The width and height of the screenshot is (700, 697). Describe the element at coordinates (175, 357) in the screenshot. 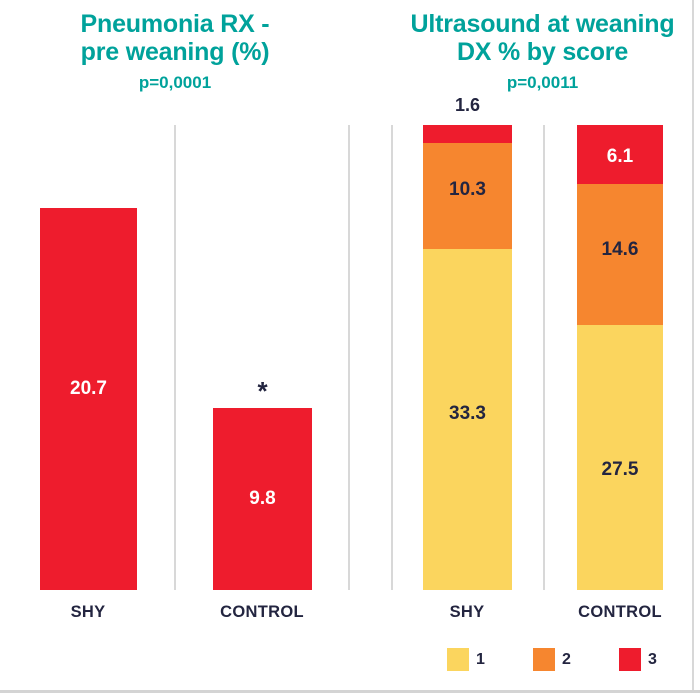

I see `left-chart-column-separator` at that location.